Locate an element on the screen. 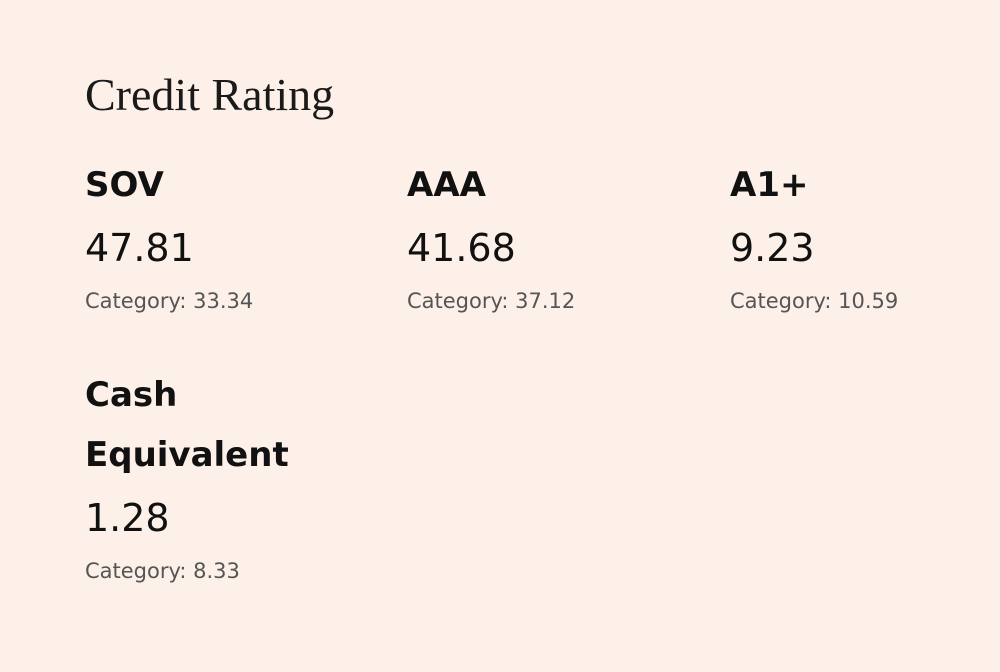 The height and width of the screenshot is (672, 1000). rating-name: A1+ is located at coordinates (769, 185).